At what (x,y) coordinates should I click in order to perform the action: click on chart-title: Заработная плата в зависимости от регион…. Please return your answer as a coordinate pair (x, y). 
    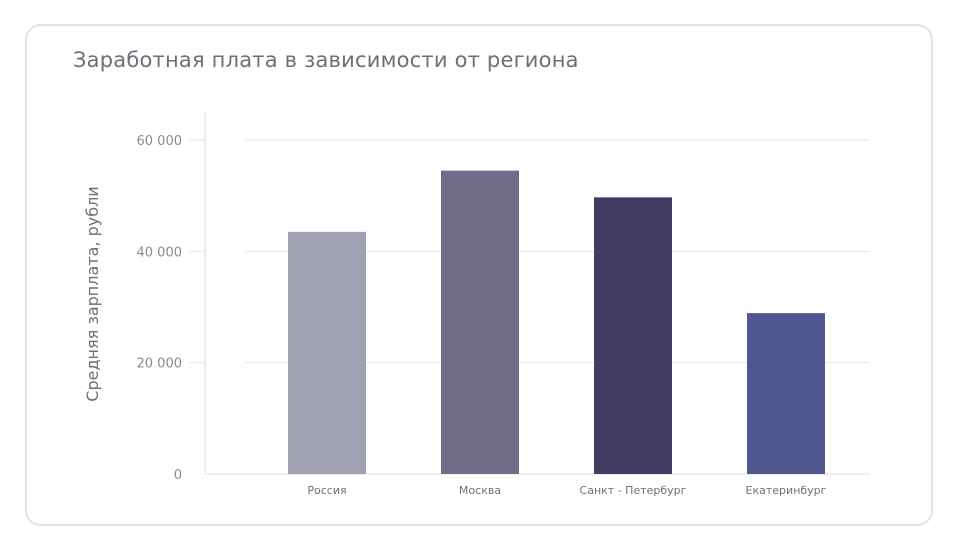
    Looking at the image, I should click on (326, 60).